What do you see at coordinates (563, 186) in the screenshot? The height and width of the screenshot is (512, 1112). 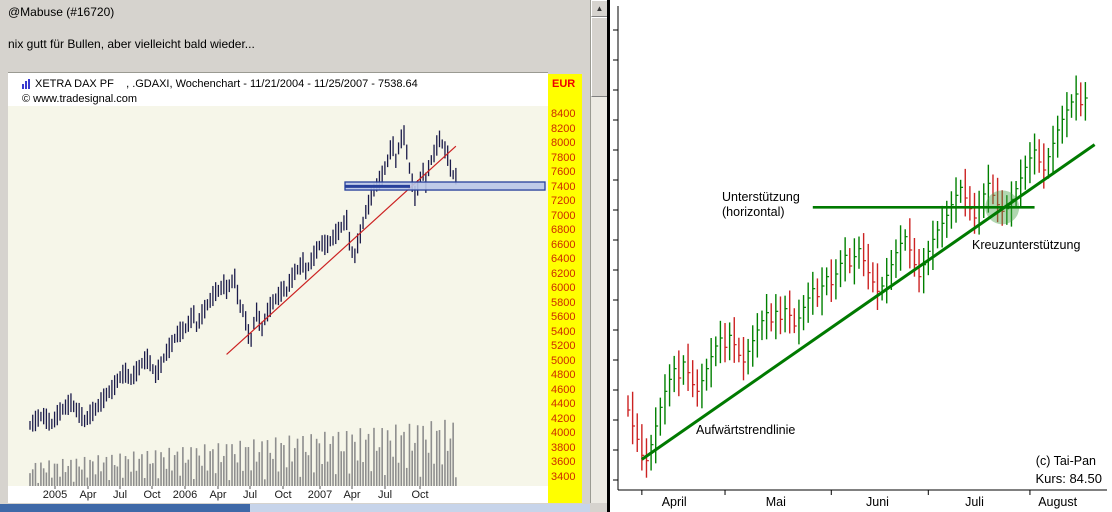 I see `price-tick-label: 7400` at bounding box center [563, 186].